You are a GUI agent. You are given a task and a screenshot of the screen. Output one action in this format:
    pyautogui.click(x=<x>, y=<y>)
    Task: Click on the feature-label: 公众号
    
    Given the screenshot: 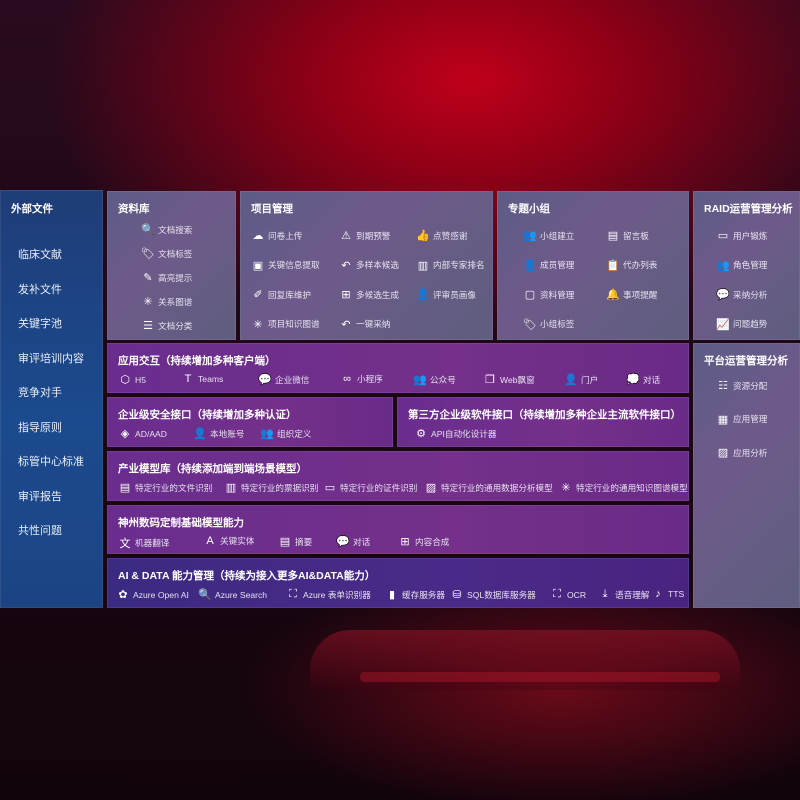 What is the action you would take?
    pyautogui.click(x=443, y=379)
    